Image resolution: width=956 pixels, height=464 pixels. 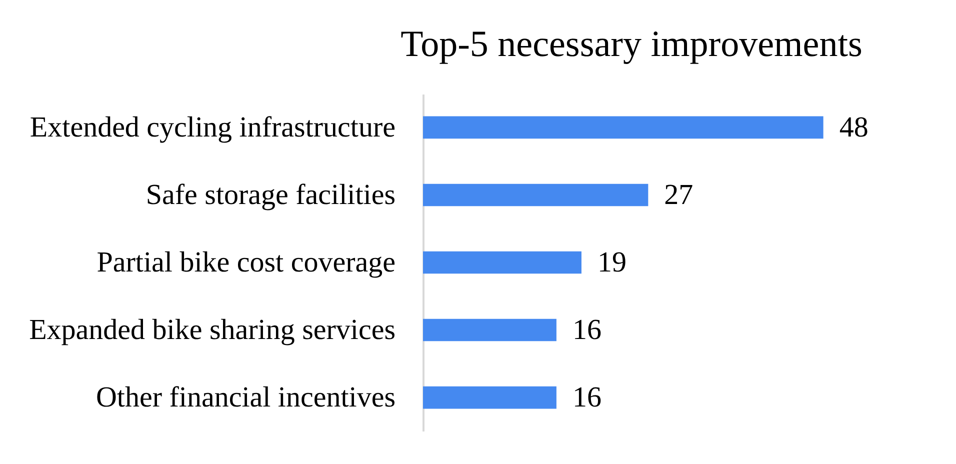 What do you see at coordinates (631, 44) in the screenshot?
I see `chart-title: Top-5 necessary improvements` at bounding box center [631, 44].